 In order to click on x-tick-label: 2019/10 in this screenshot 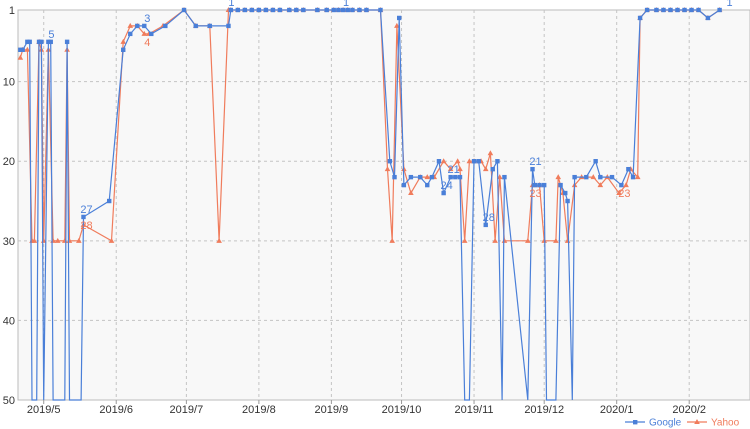, I will do `click(402, 410)`.